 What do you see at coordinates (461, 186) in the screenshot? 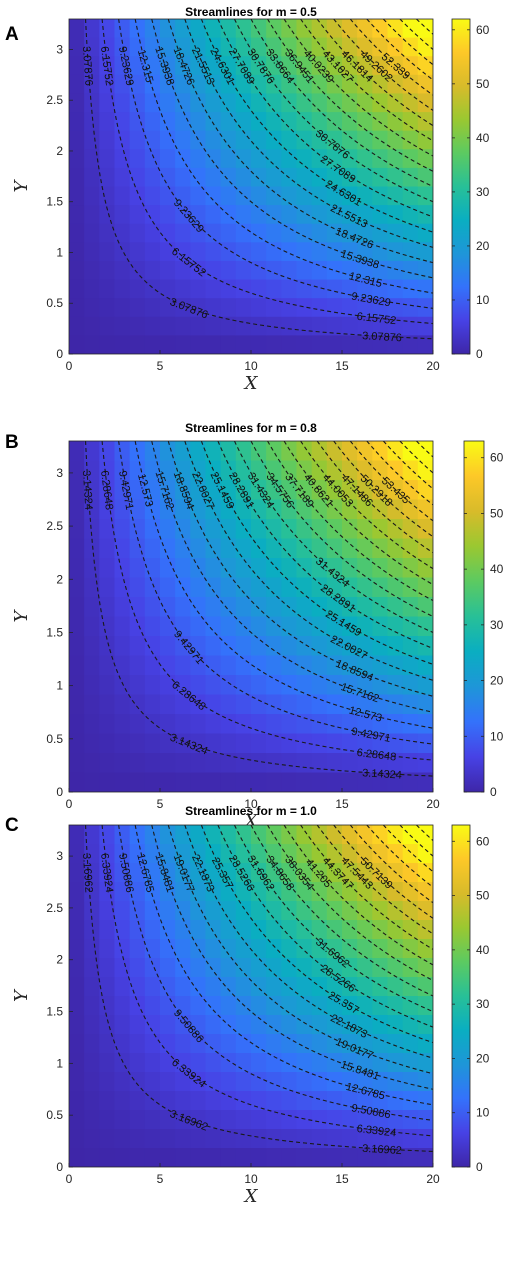
I see `colorbar-scale` at bounding box center [461, 186].